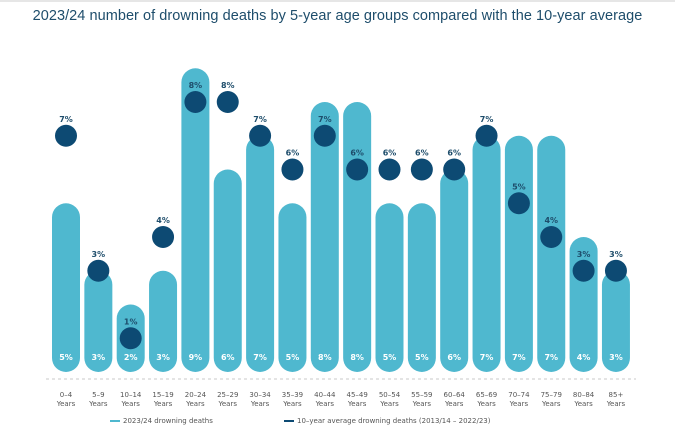 The width and height of the screenshot is (675, 446). What do you see at coordinates (98, 395) in the screenshot?
I see `x-tick-label-range: 5–9` at bounding box center [98, 395].